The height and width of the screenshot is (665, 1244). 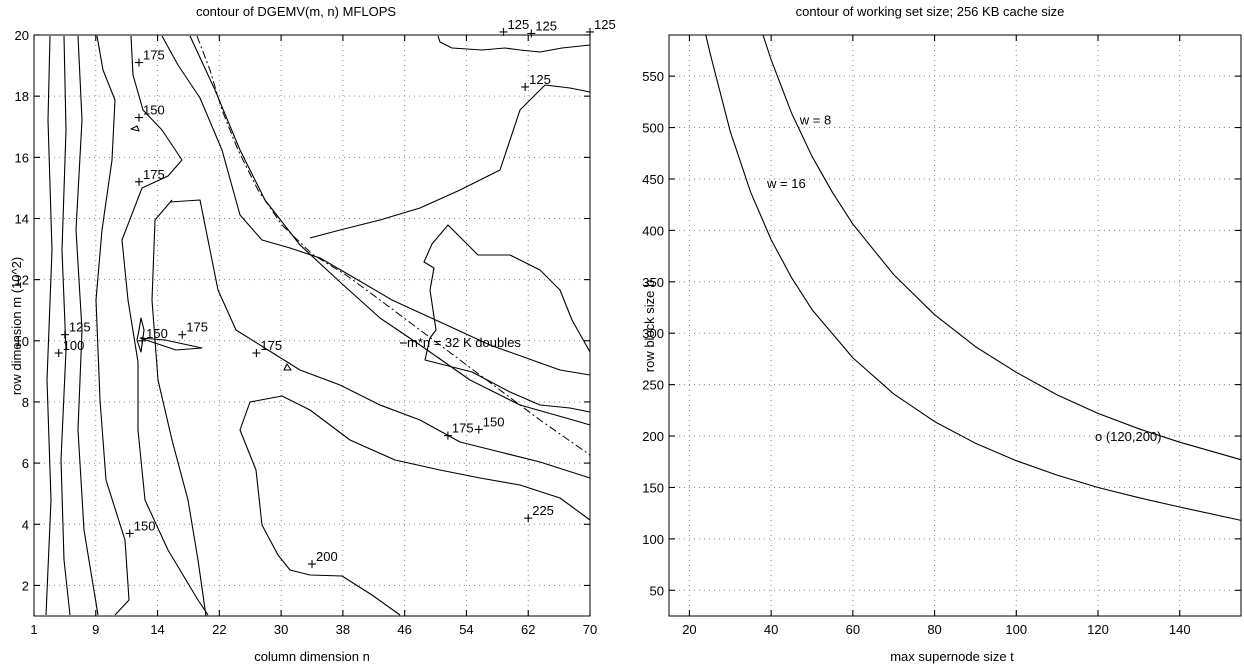 What do you see at coordinates (815, 119) in the screenshot?
I see `series-label: w = 8` at bounding box center [815, 119].